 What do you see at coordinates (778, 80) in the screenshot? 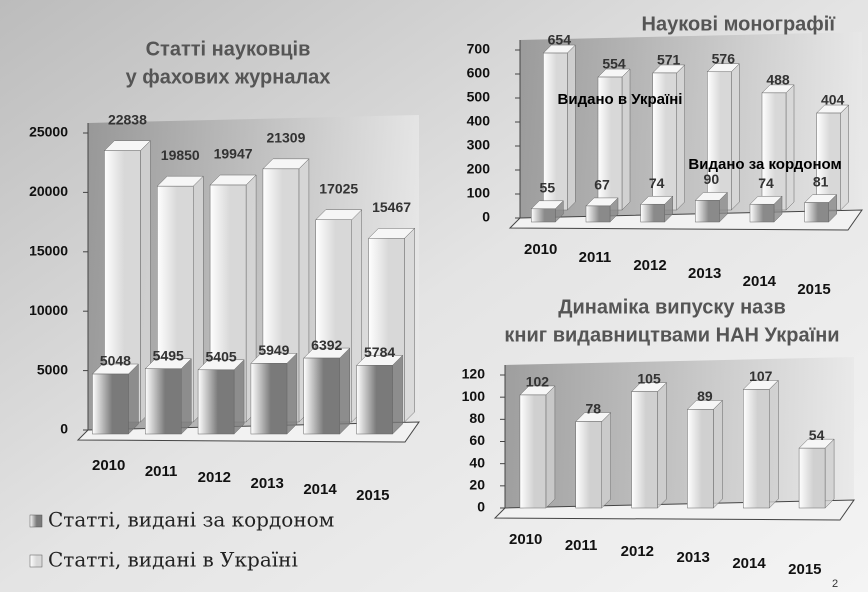
I see `value-label: 488` at bounding box center [778, 80].